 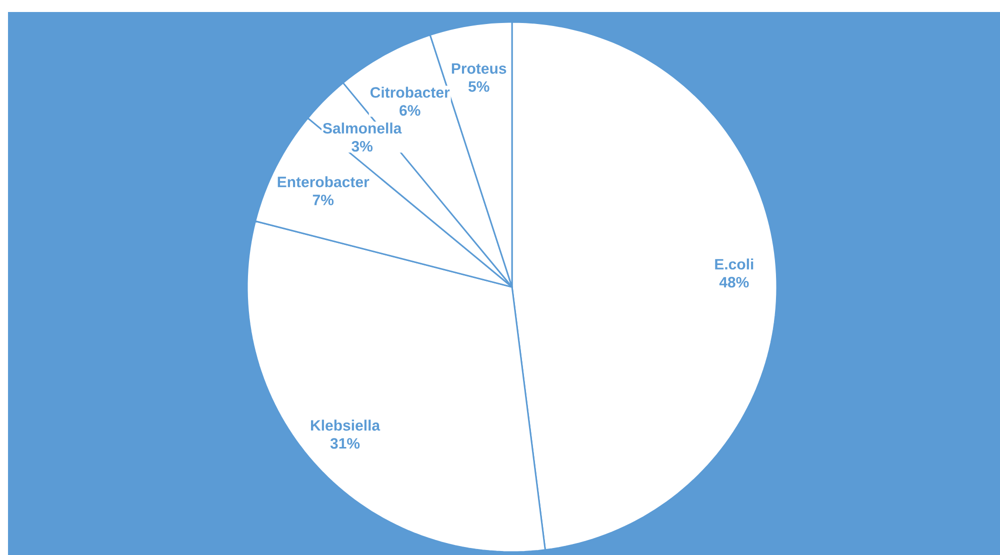 I want to click on data-label: 48%, so click(x=734, y=282).